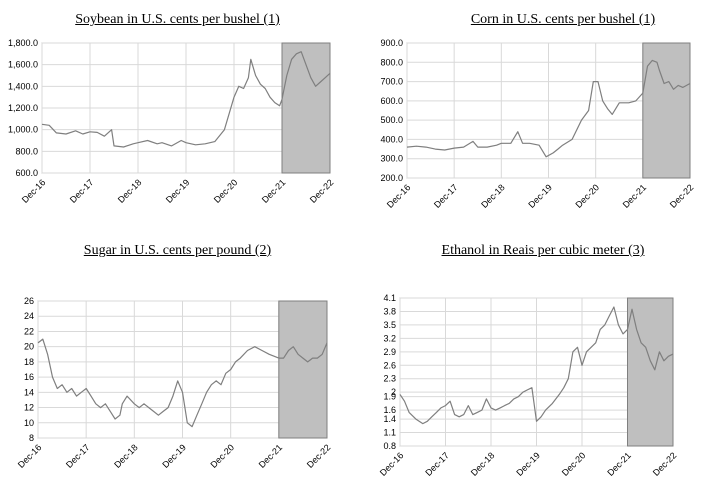 This screenshot has width=711, height=497. Describe the element at coordinates (391, 139) in the screenshot. I see `corn-y-tick-label: 400.0` at that location.